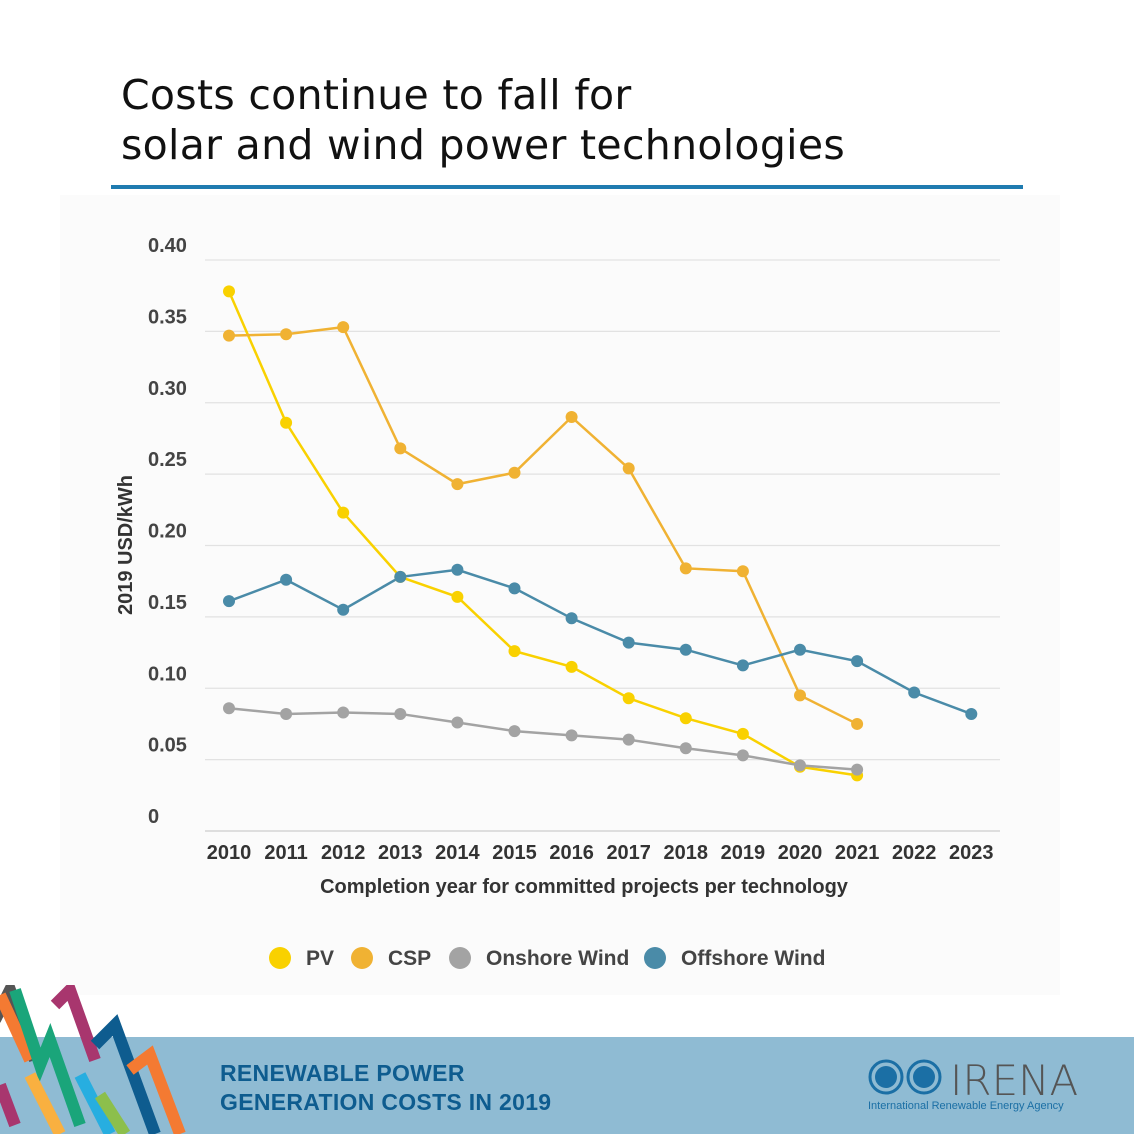 This screenshot has width=1134, height=1134. Describe the element at coordinates (229, 853) in the screenshot. I see `x-tick-label: 2010` at that location.